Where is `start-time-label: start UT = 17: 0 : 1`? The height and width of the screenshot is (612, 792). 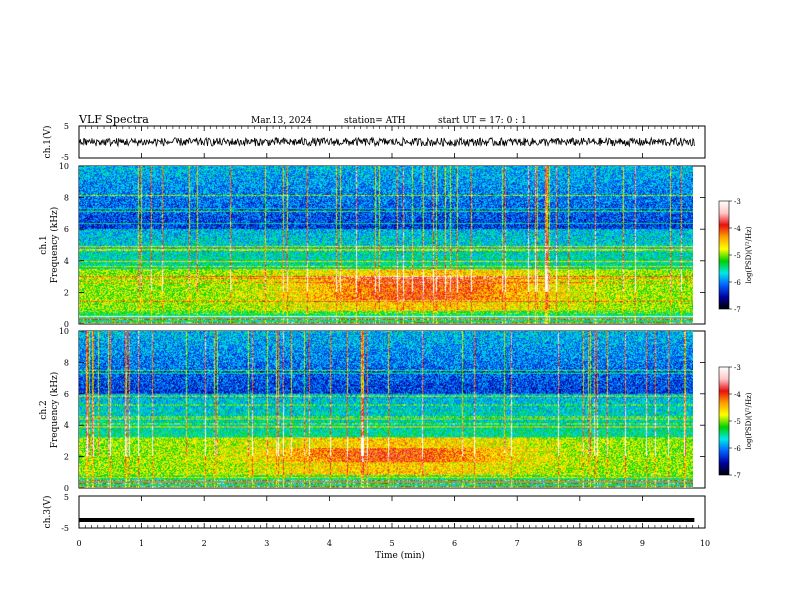
start-time-label: start UT = 17: 0 : 1 is located at coordinates (482, 121).